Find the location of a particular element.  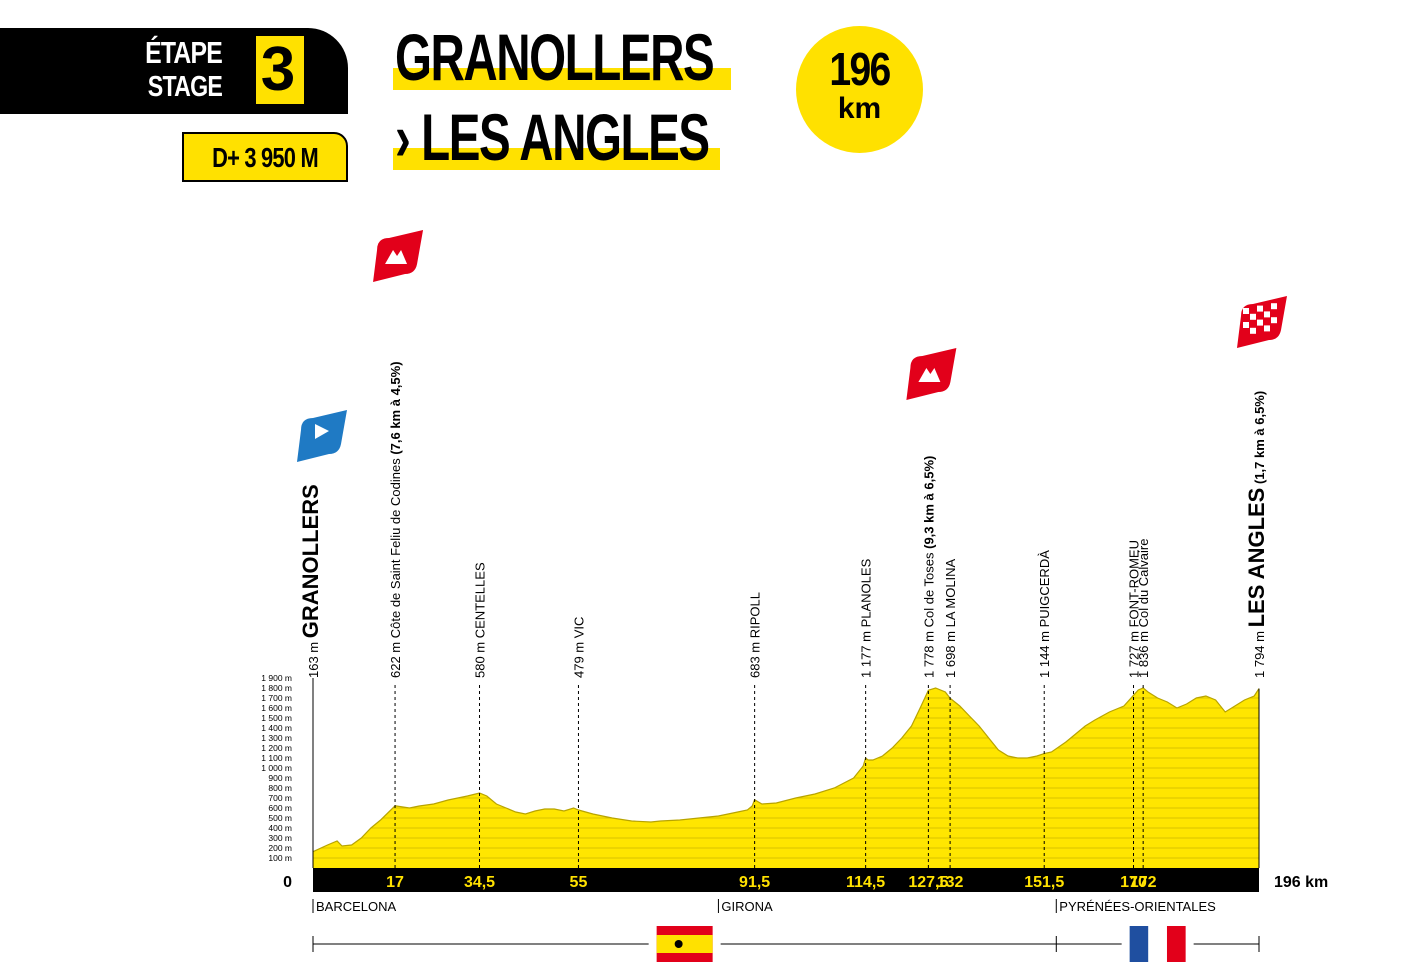

mountain-icon is located at coordinates (929, 375).